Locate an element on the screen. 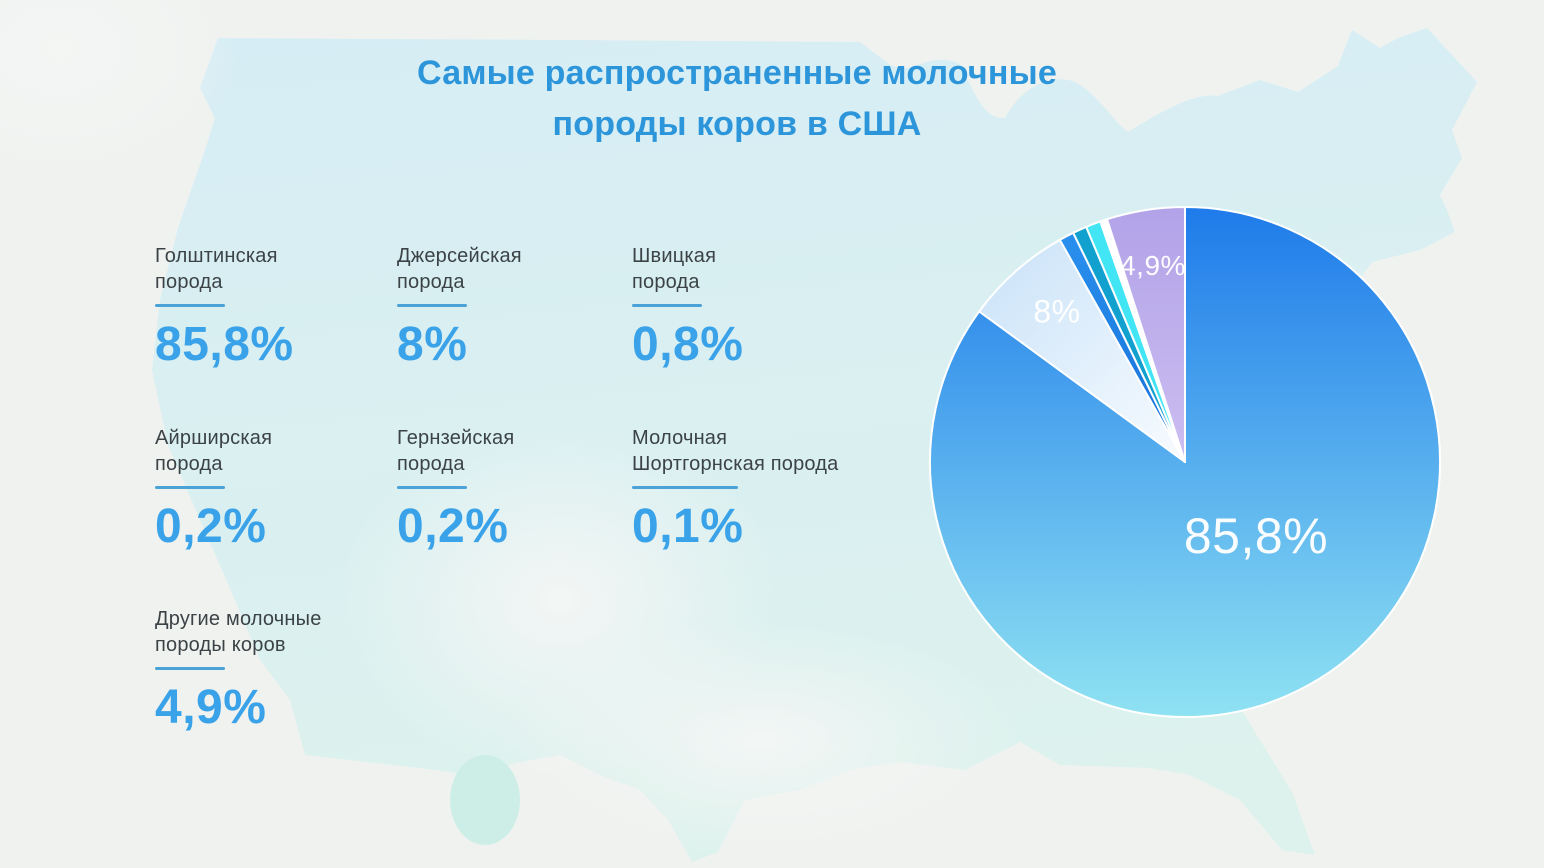 Image resolution: width=1544 pixels, height=868 pixels. stat-label: Другие молочные породы коров is located at coordinates (238, 632).